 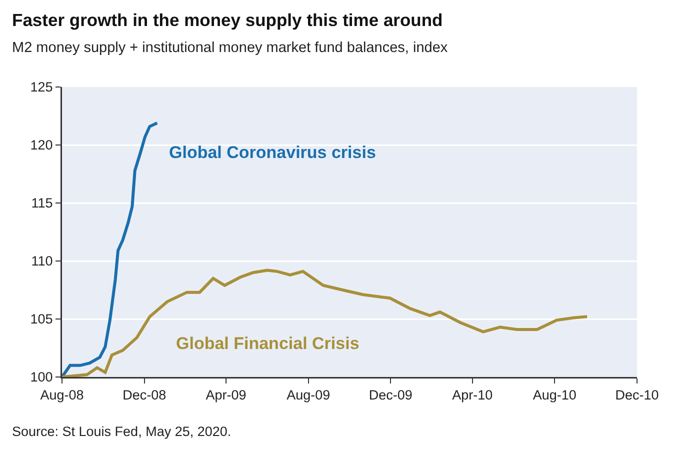 What do you see at coordinates (122, 431) in the screenshot?
I see `source-note: Source: St Louis Fed, May 25, 2020.` at bounding box center [122, 431].